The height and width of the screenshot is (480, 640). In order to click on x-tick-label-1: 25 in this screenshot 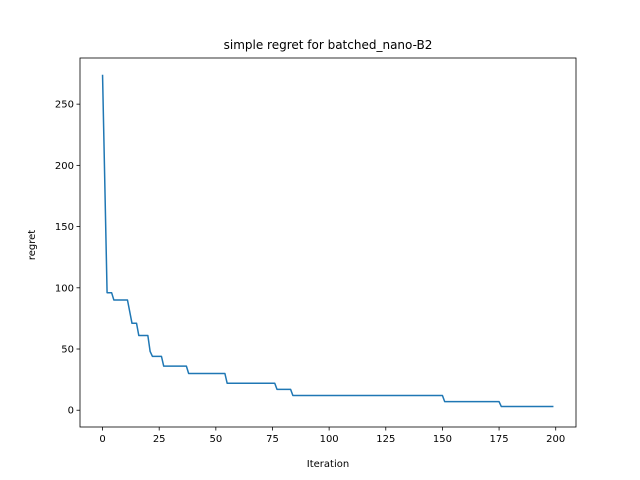, I will do `click(159, 439)`.